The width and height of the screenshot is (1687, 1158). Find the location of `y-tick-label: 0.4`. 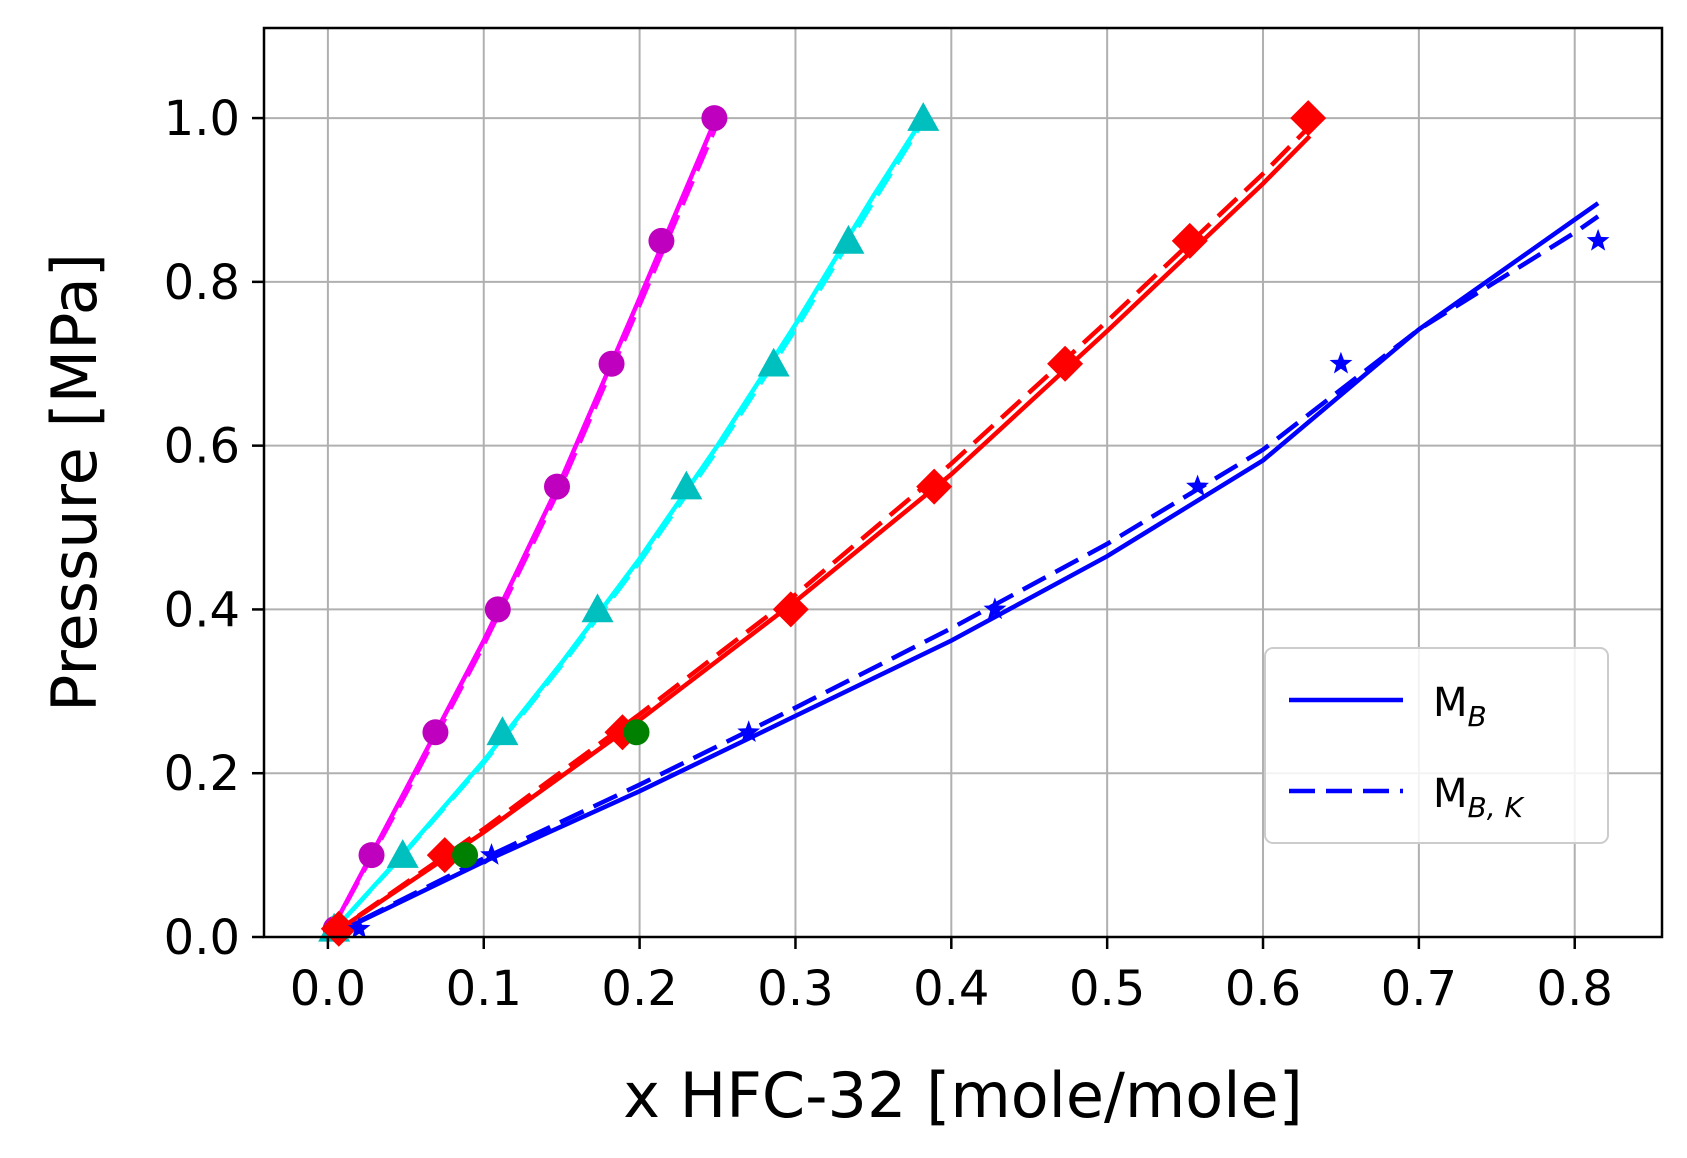

y-tick-label: 0.4 is located at coordinates (202, 610).